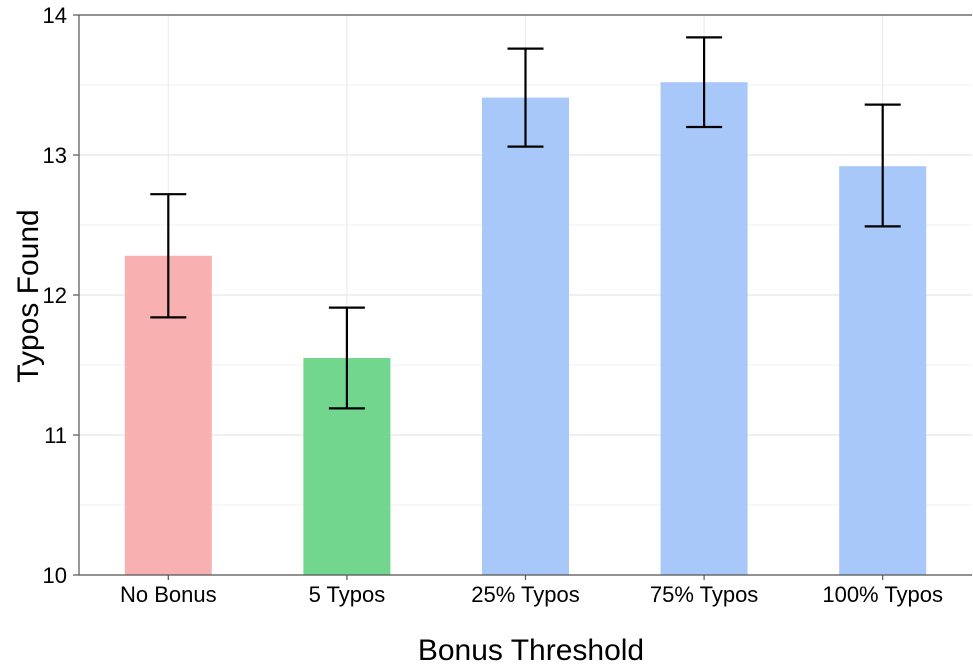 This screenshot has height=665, width=973. I want to click on y-tick-label: 11, so click(55, 435).